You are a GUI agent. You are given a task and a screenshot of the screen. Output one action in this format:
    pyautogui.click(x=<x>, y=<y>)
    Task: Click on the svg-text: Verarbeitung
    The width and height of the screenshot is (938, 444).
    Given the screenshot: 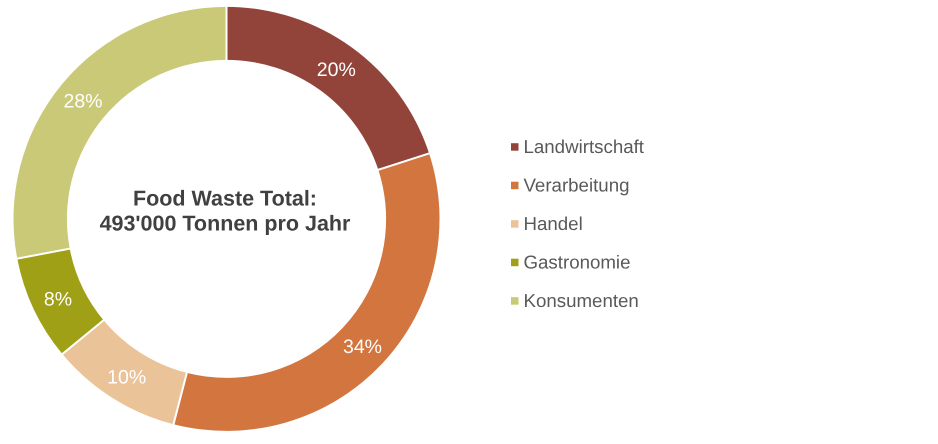 What is the action you would take?
    pyautogui.click(x=577, y=184)
    